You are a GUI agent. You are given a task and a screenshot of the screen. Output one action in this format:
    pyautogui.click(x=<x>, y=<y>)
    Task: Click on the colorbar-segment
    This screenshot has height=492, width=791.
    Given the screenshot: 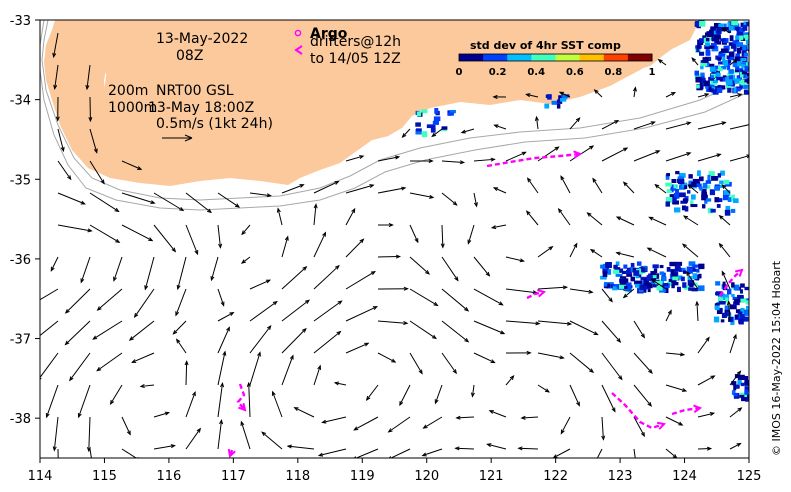 What is the action you would take?
    pyautogui.click(x=543, y=57)
    